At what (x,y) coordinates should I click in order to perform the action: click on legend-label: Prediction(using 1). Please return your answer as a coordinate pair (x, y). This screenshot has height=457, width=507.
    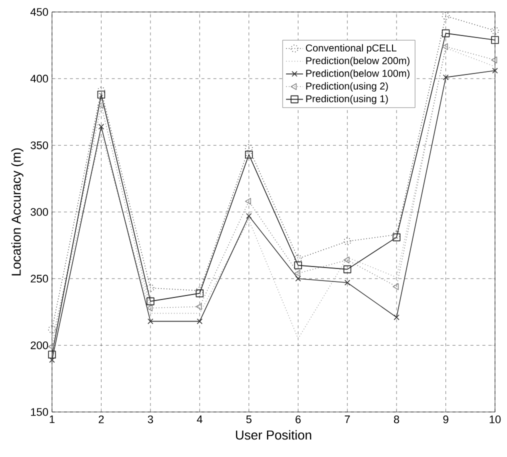
    Looking at the image, I should click on (347, 99).